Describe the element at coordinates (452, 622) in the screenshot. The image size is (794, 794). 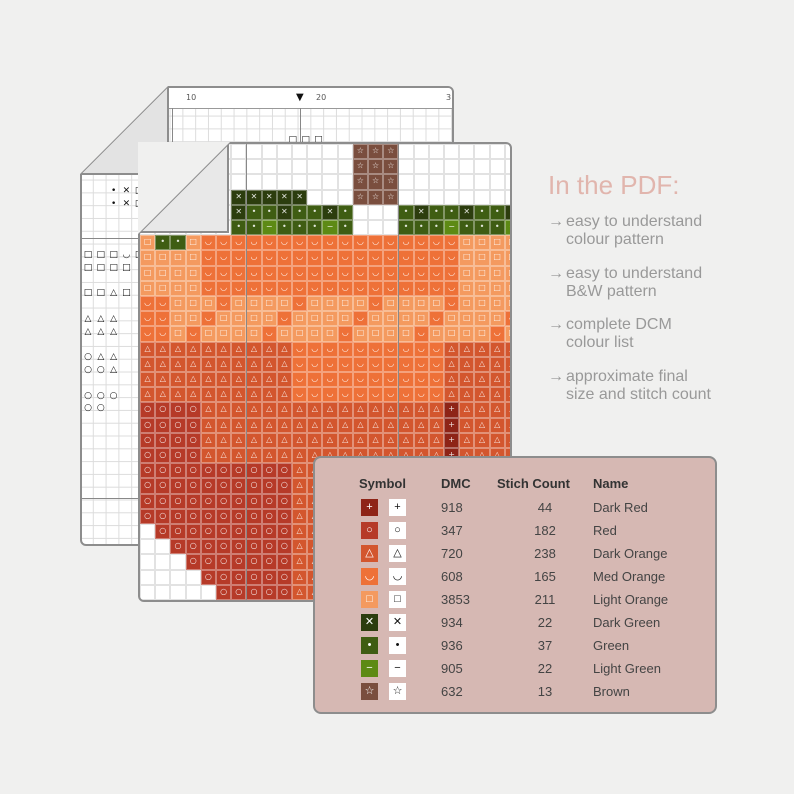
I see `dmc-code: 934` at that location.